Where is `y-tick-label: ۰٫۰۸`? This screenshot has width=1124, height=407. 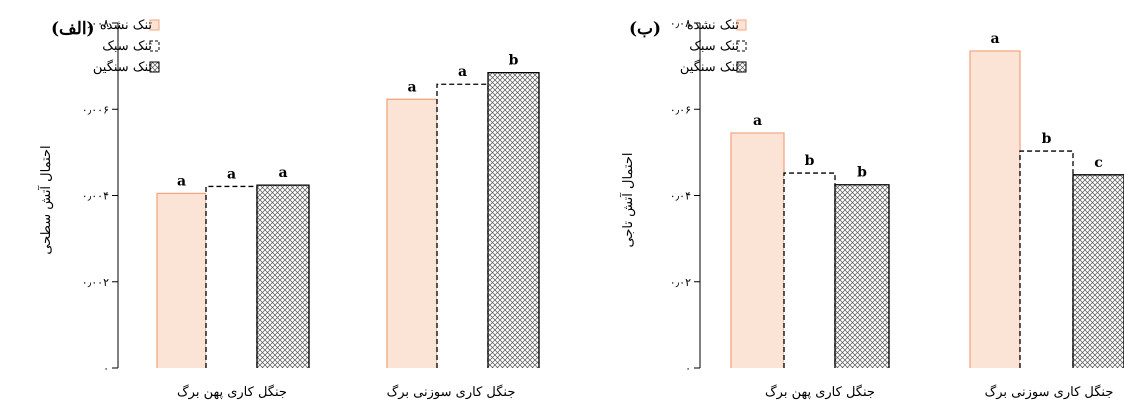
y-tick-label: ۰٫۰۸ is located at coordinates (680, 23).